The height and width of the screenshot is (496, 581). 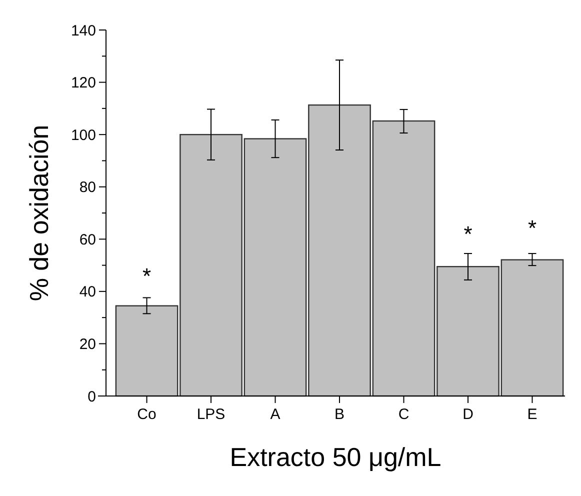 I want to click on x-tick-label: Co, so click(x=146, y=414).